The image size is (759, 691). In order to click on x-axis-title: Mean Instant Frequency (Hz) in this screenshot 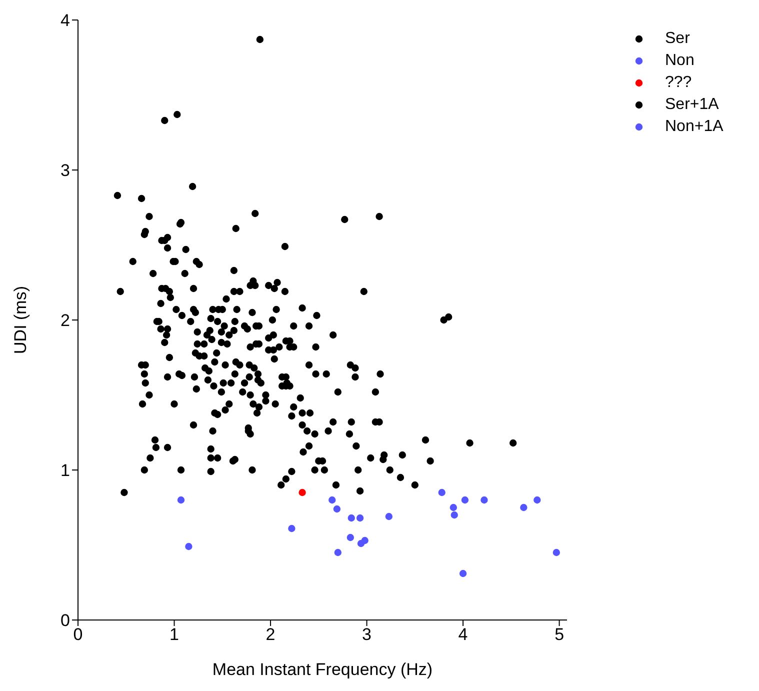, I will do `click(322, 669)`.